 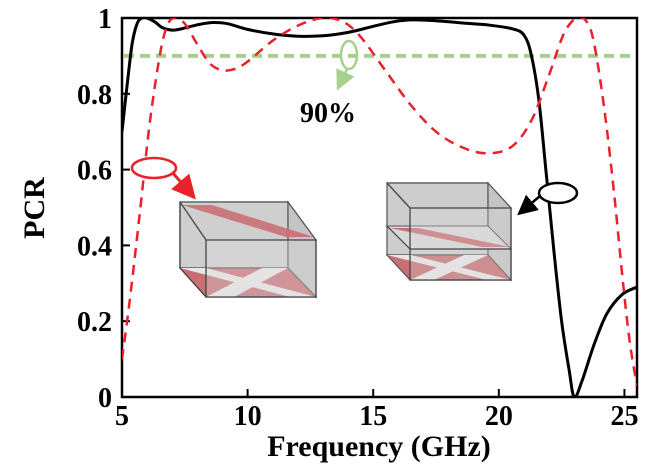 I want to click on x-axis-title: Frequency (GHz), so click(x=379, y=446).